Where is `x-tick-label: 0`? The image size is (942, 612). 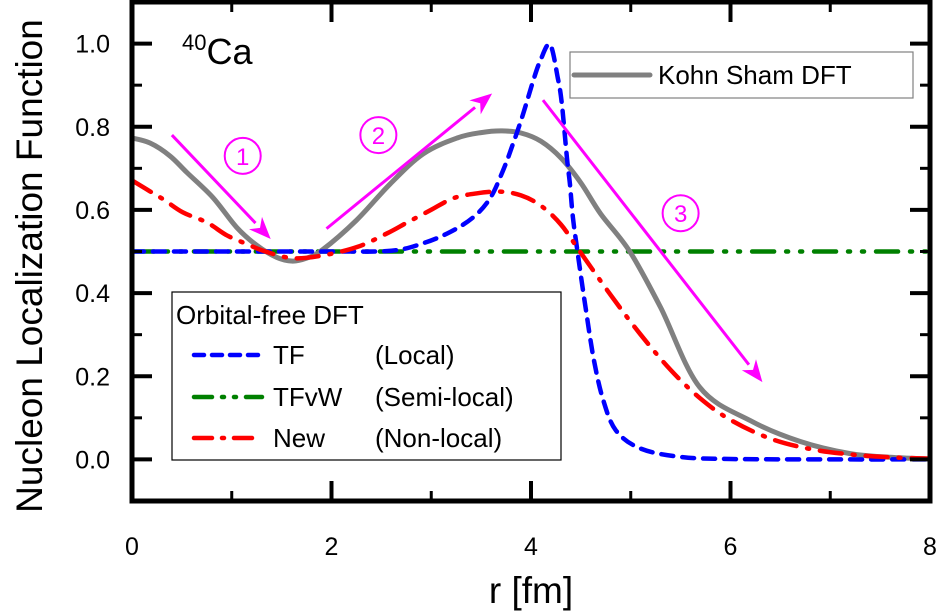
x-tick-label: 0 is located at coordinates (132, 547).